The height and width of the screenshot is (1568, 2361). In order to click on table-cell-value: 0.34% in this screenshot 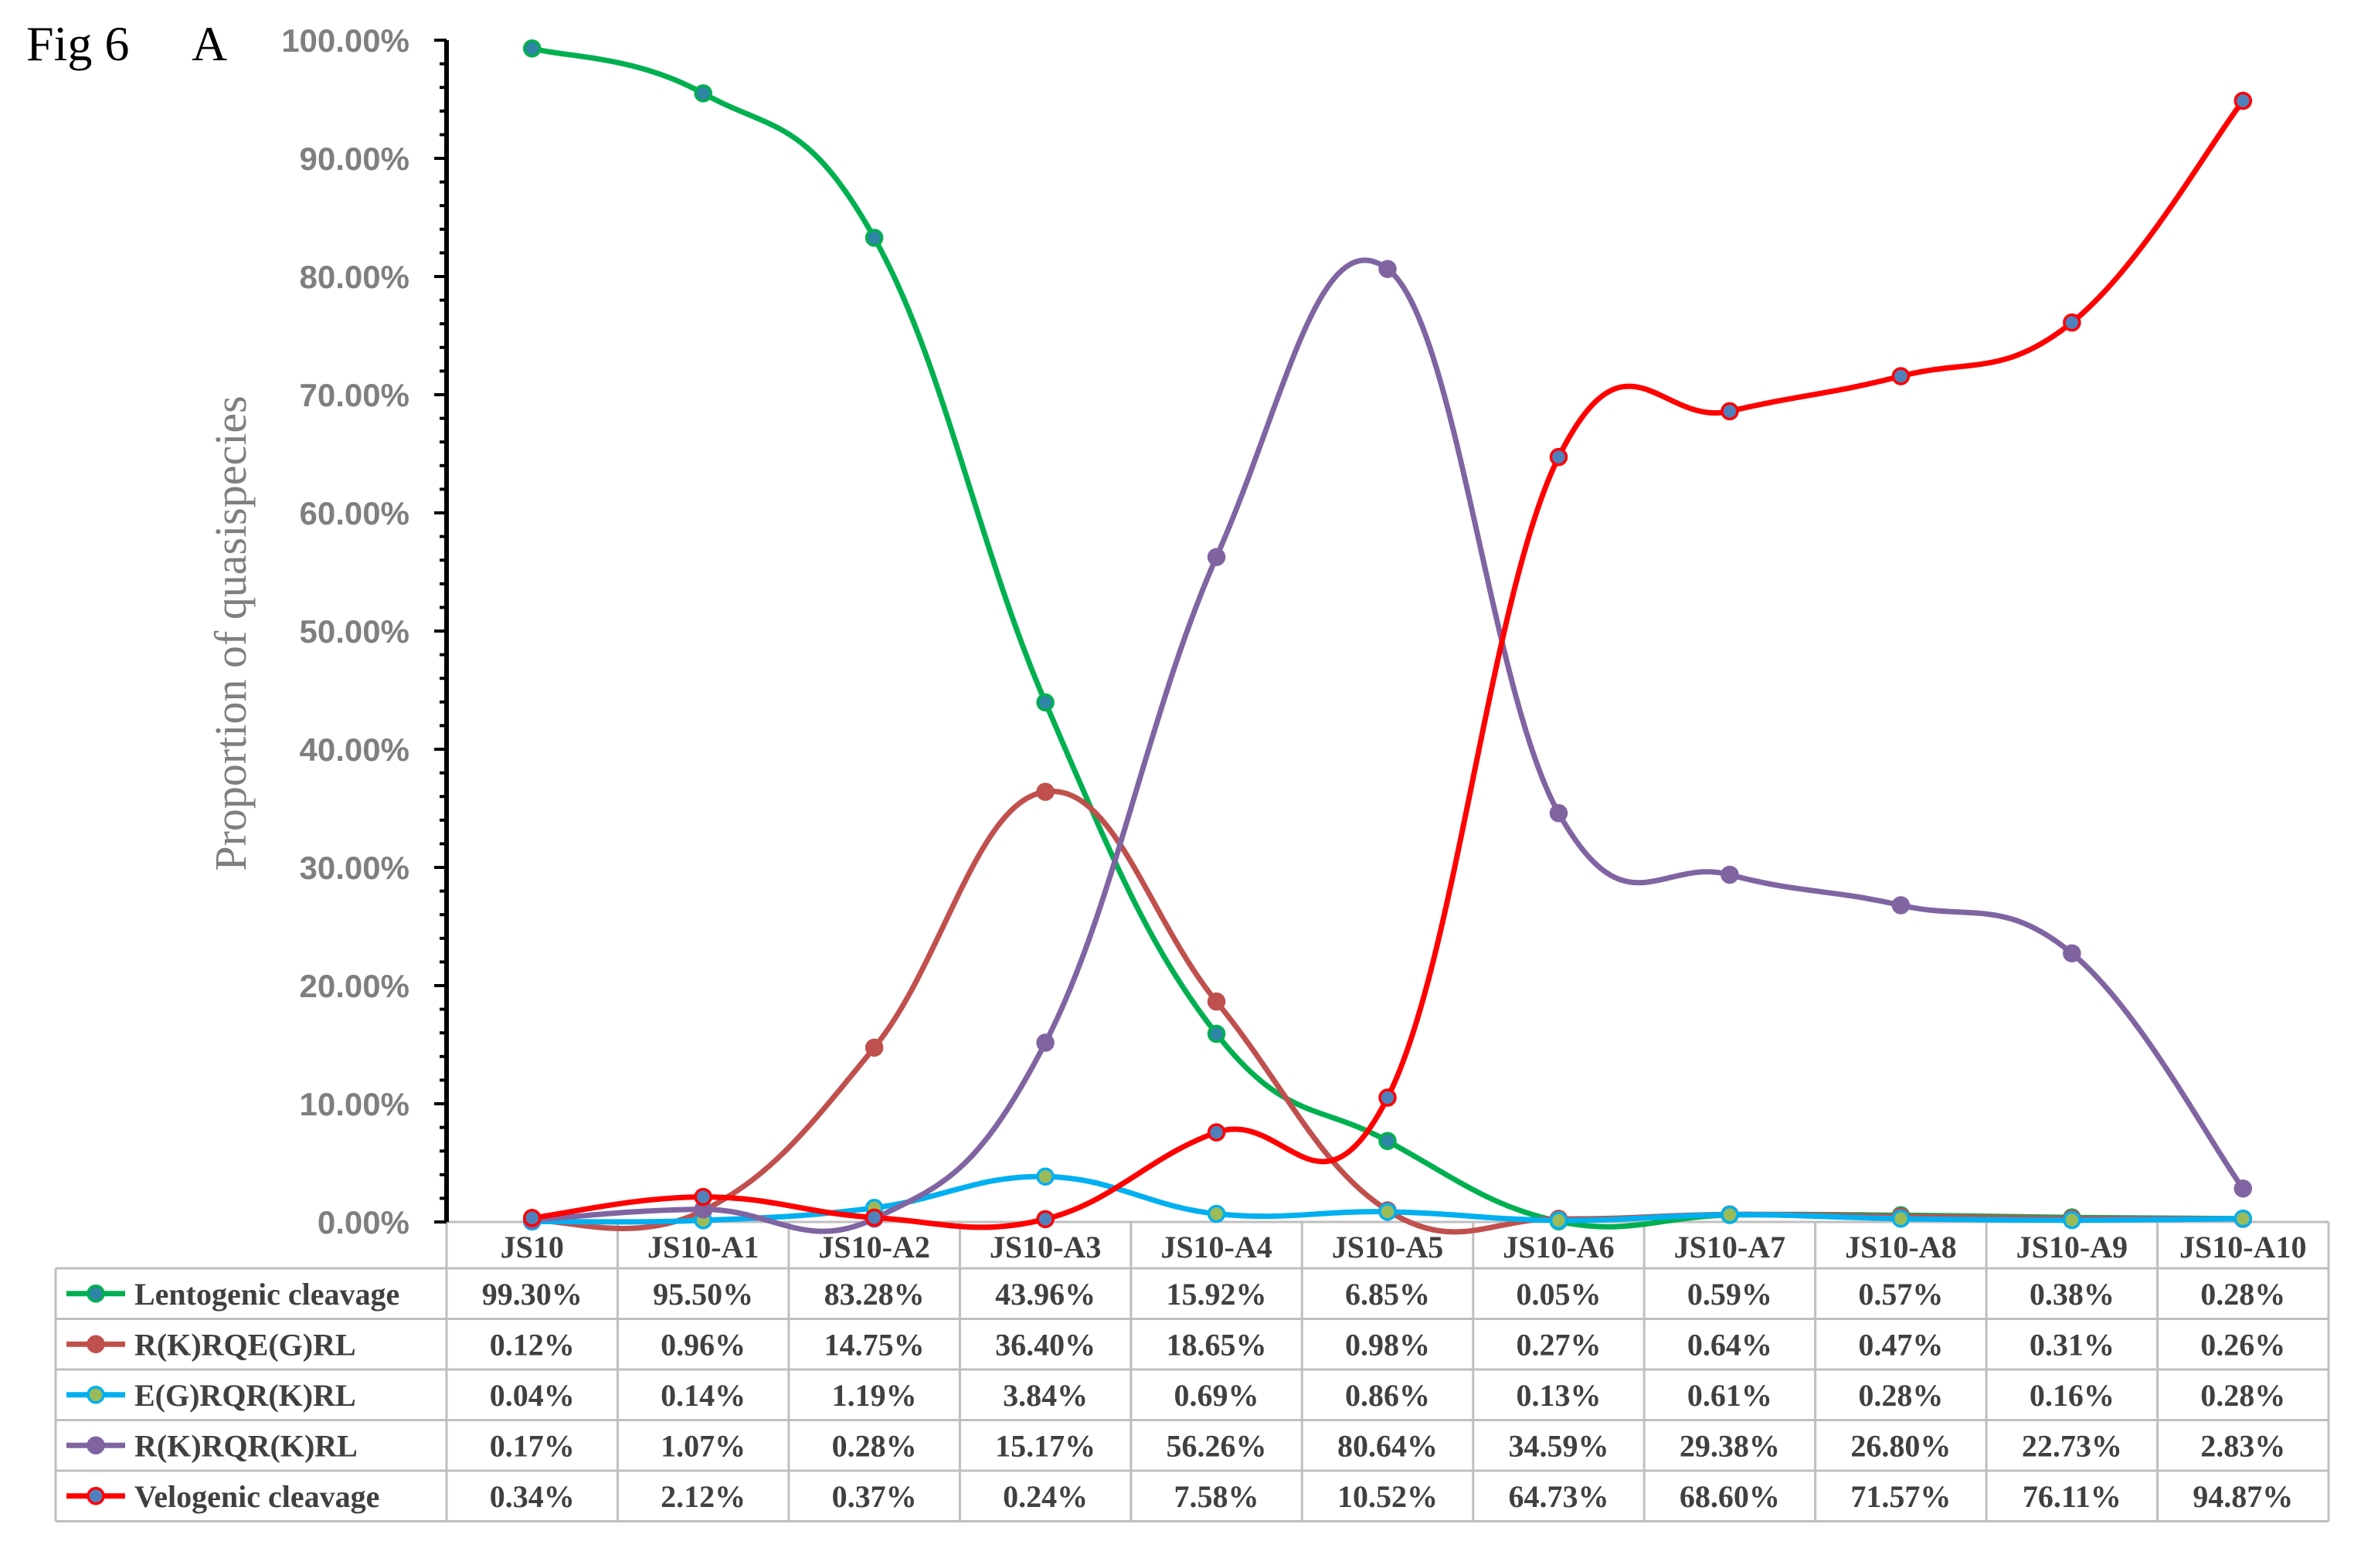, I will do `click(532, 1496)`.